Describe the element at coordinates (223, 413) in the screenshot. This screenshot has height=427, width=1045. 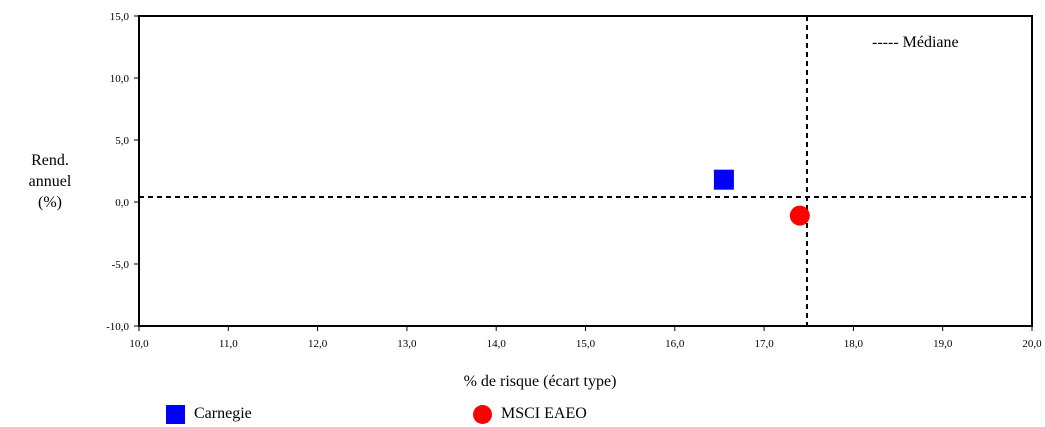
I see `legend-label: Carnegie` at that location.